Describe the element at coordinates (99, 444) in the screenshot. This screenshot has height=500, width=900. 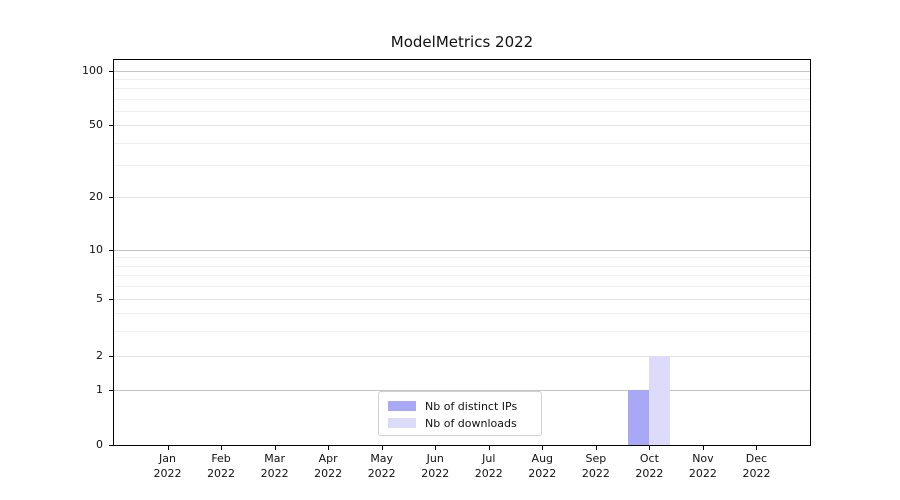
I see `y-tick-label: 0` at that location.